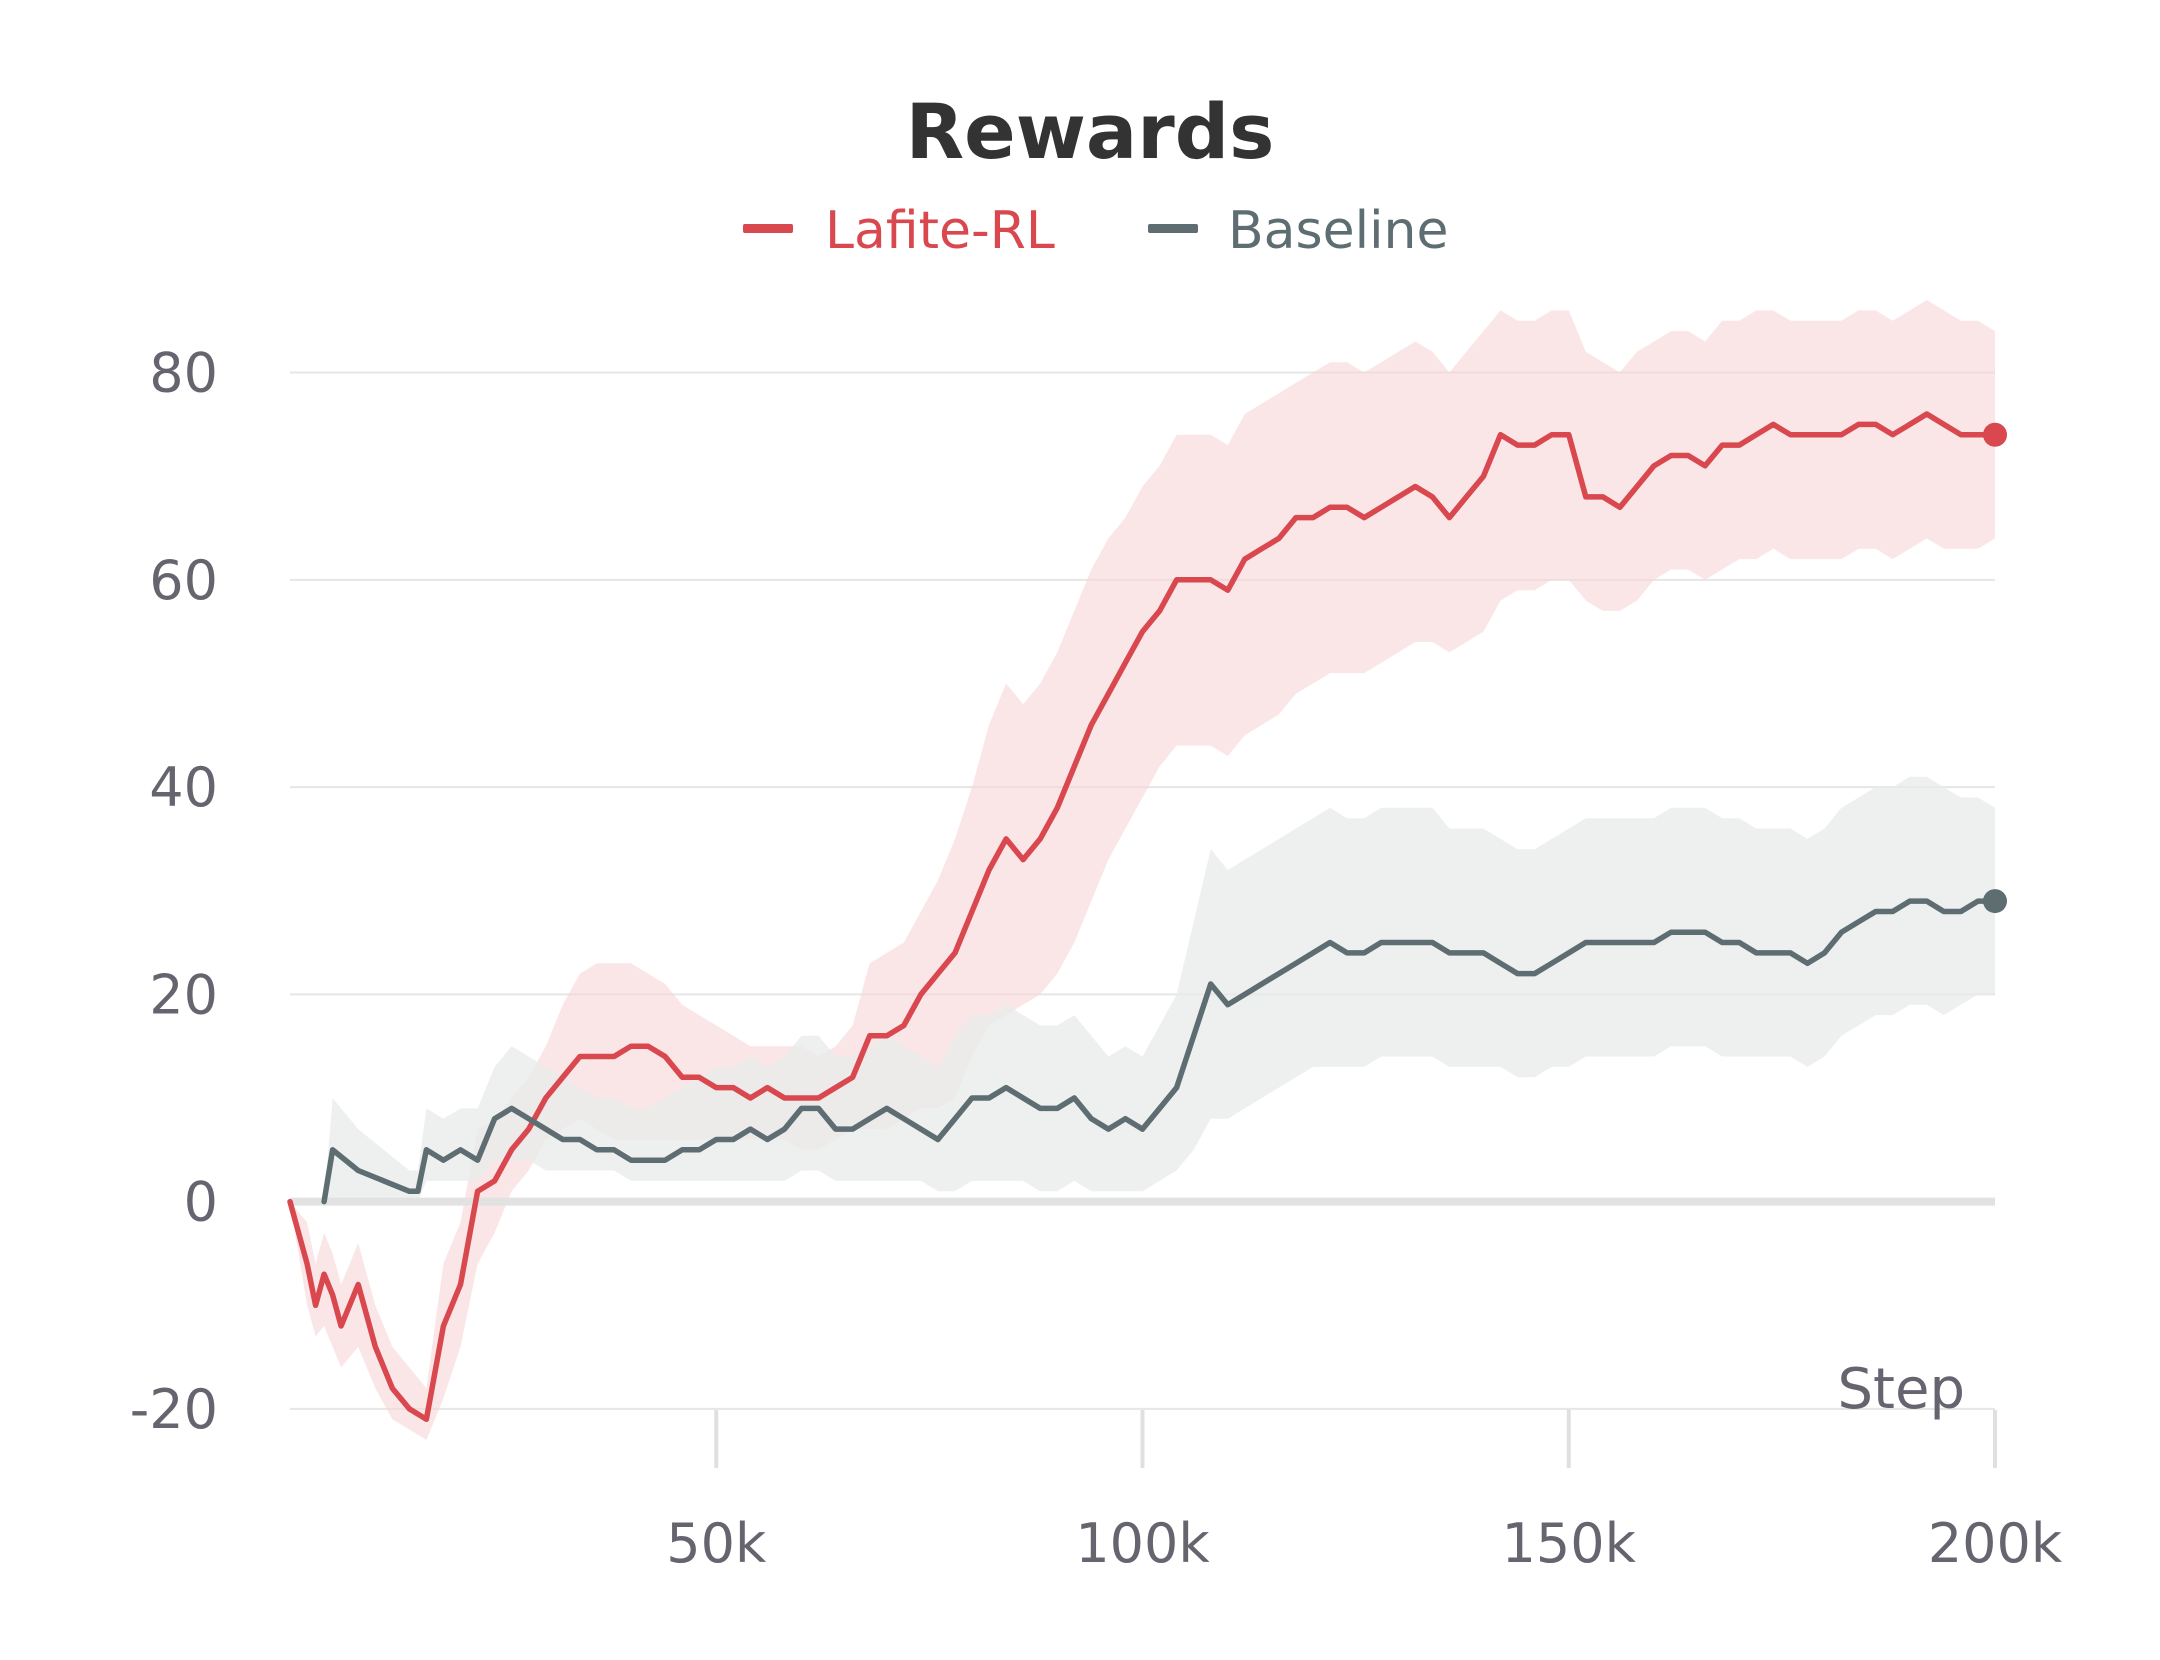  What do you see at coordinates (1995, 434) in the screenshot?
I see `endpoint-lafite-rl` at bounding box center [1995, 434].